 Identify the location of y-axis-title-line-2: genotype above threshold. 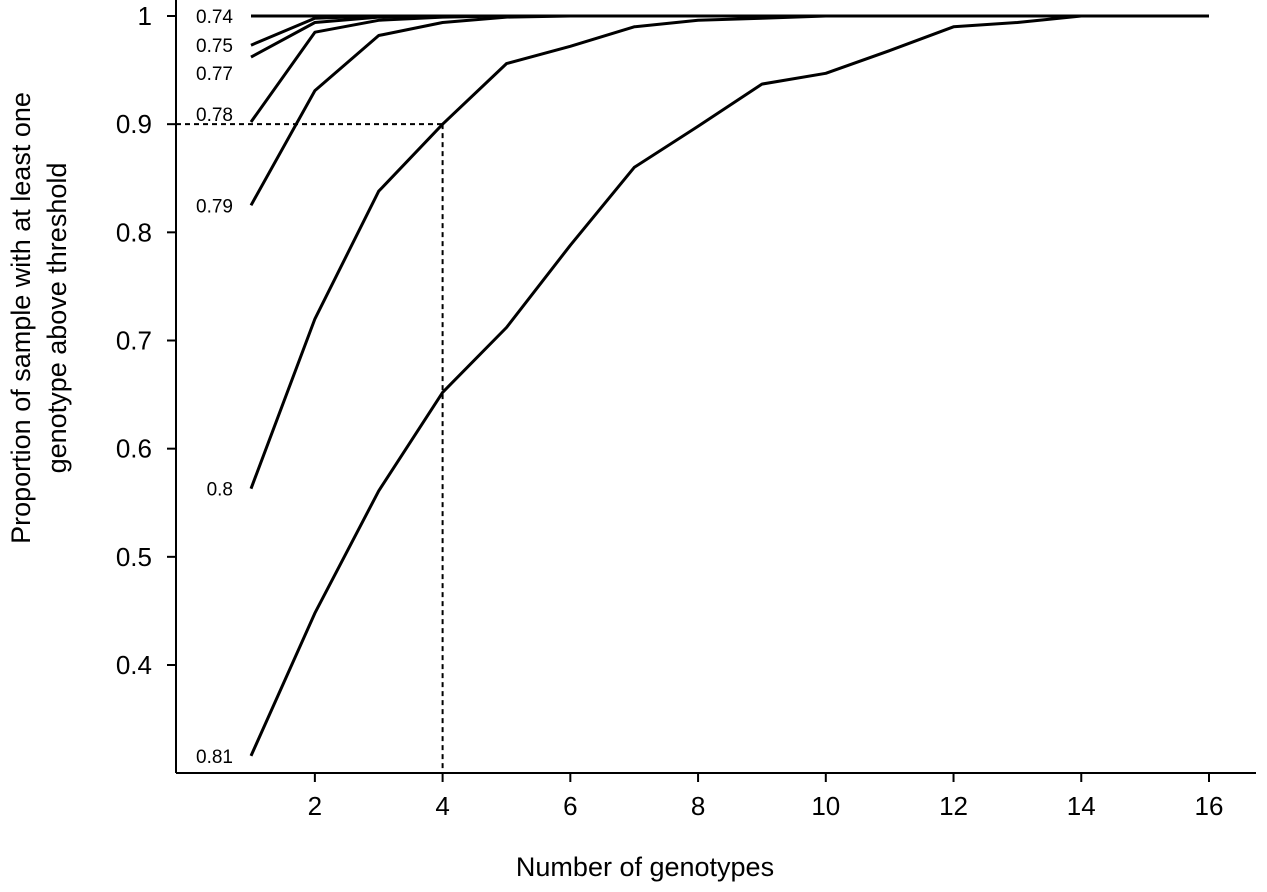
(57, 318).